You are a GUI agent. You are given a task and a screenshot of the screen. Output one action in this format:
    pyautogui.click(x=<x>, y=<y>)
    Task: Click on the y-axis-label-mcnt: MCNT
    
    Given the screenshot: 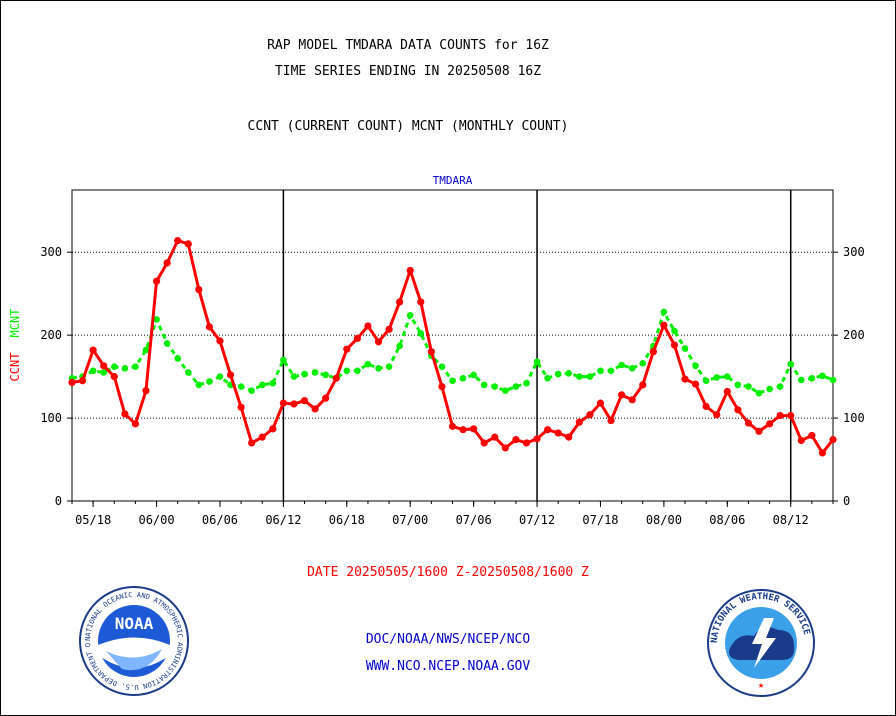 What is the action you would take?
    pyautogui.click(x=15, y=323)
    